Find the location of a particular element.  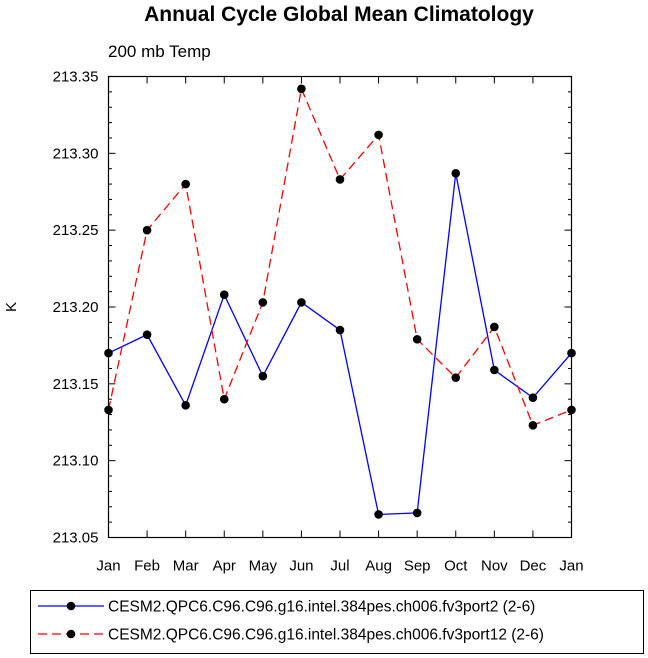

legend-box is located at coordinates (337, 622).